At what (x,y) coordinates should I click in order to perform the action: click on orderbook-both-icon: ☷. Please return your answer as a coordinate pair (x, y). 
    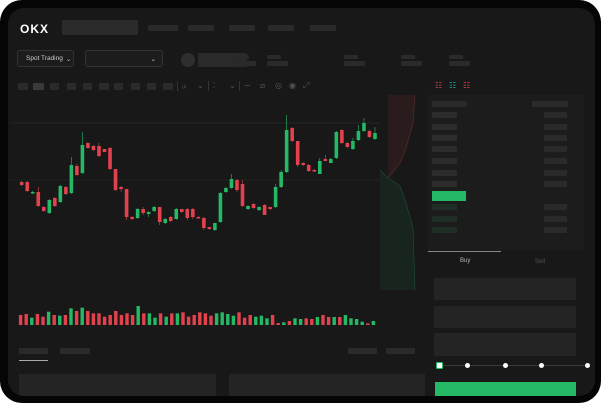
    Looking at the image, I should click on (439, 85).